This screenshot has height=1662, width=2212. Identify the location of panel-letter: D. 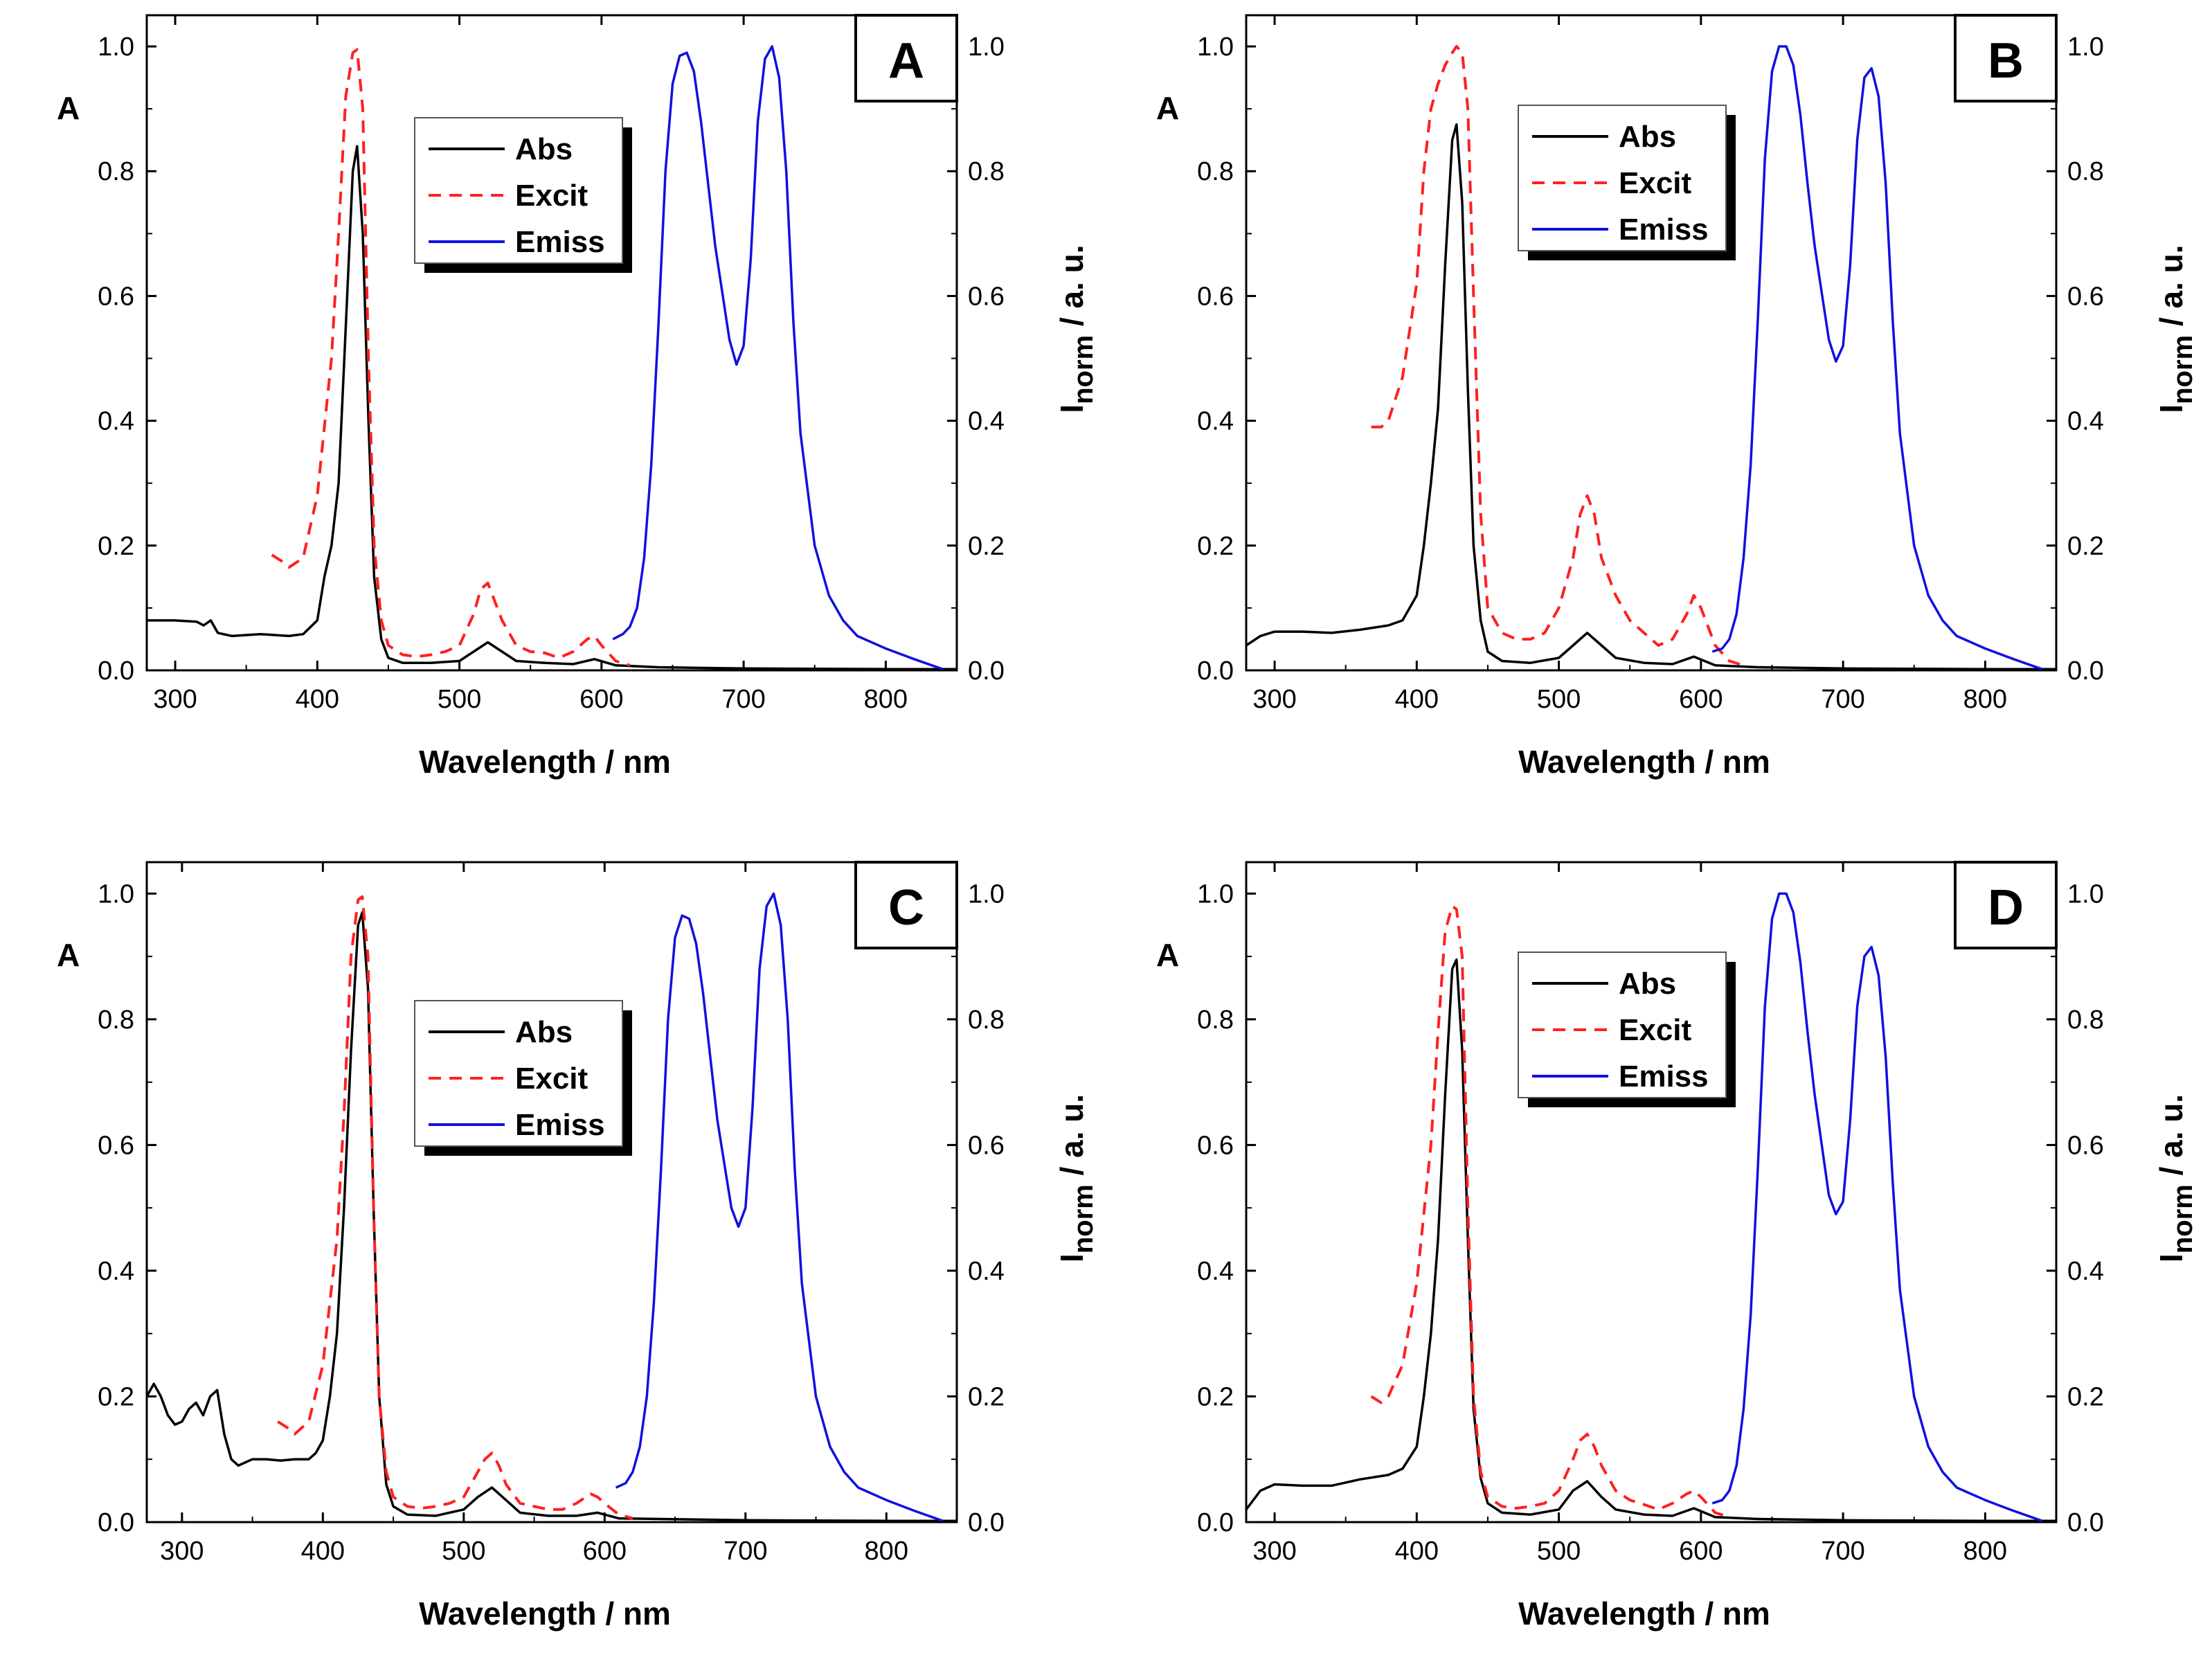
(2006, 908).